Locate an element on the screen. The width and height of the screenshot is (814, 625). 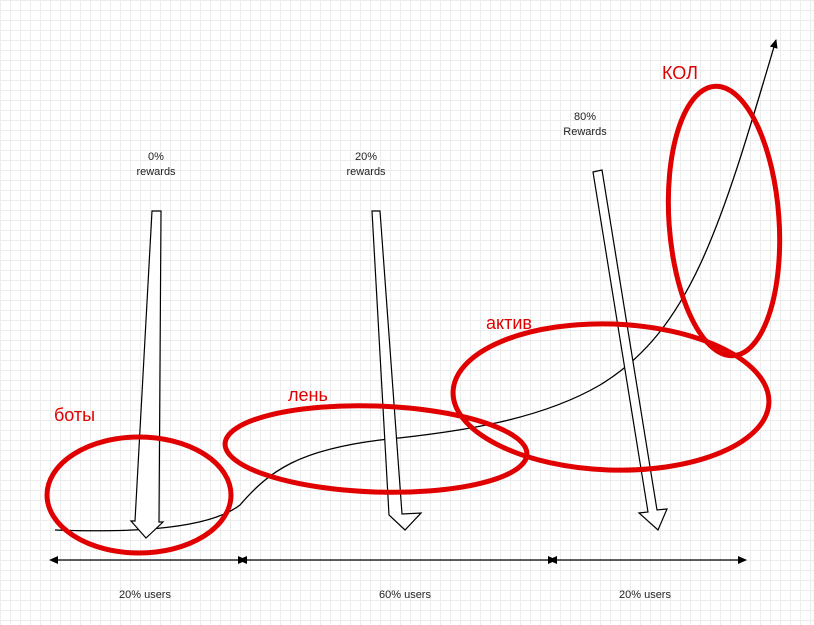
active-ellipse is located at coordinates (611, 397).